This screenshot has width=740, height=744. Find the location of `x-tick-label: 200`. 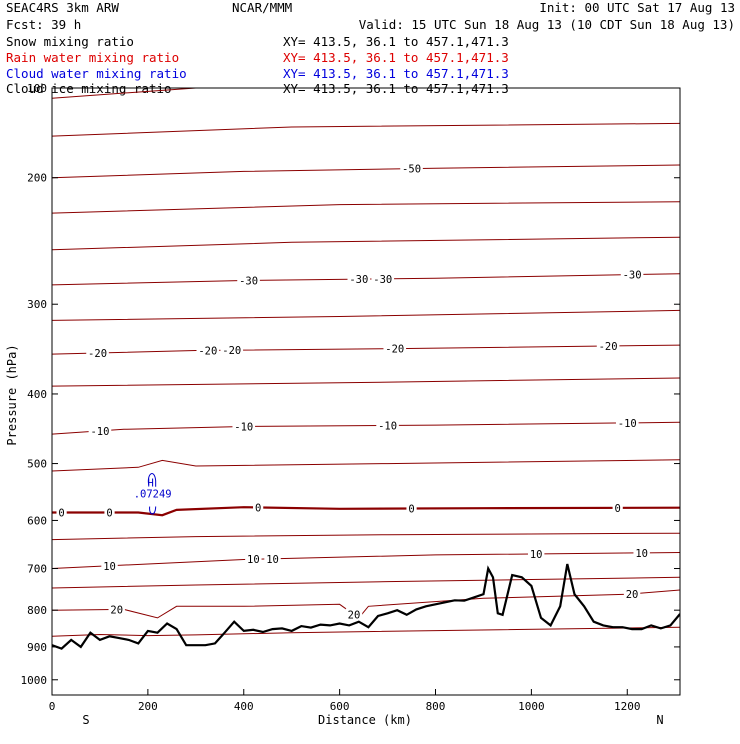

x-tick-label: 200 is located at coordinates (148, 706).